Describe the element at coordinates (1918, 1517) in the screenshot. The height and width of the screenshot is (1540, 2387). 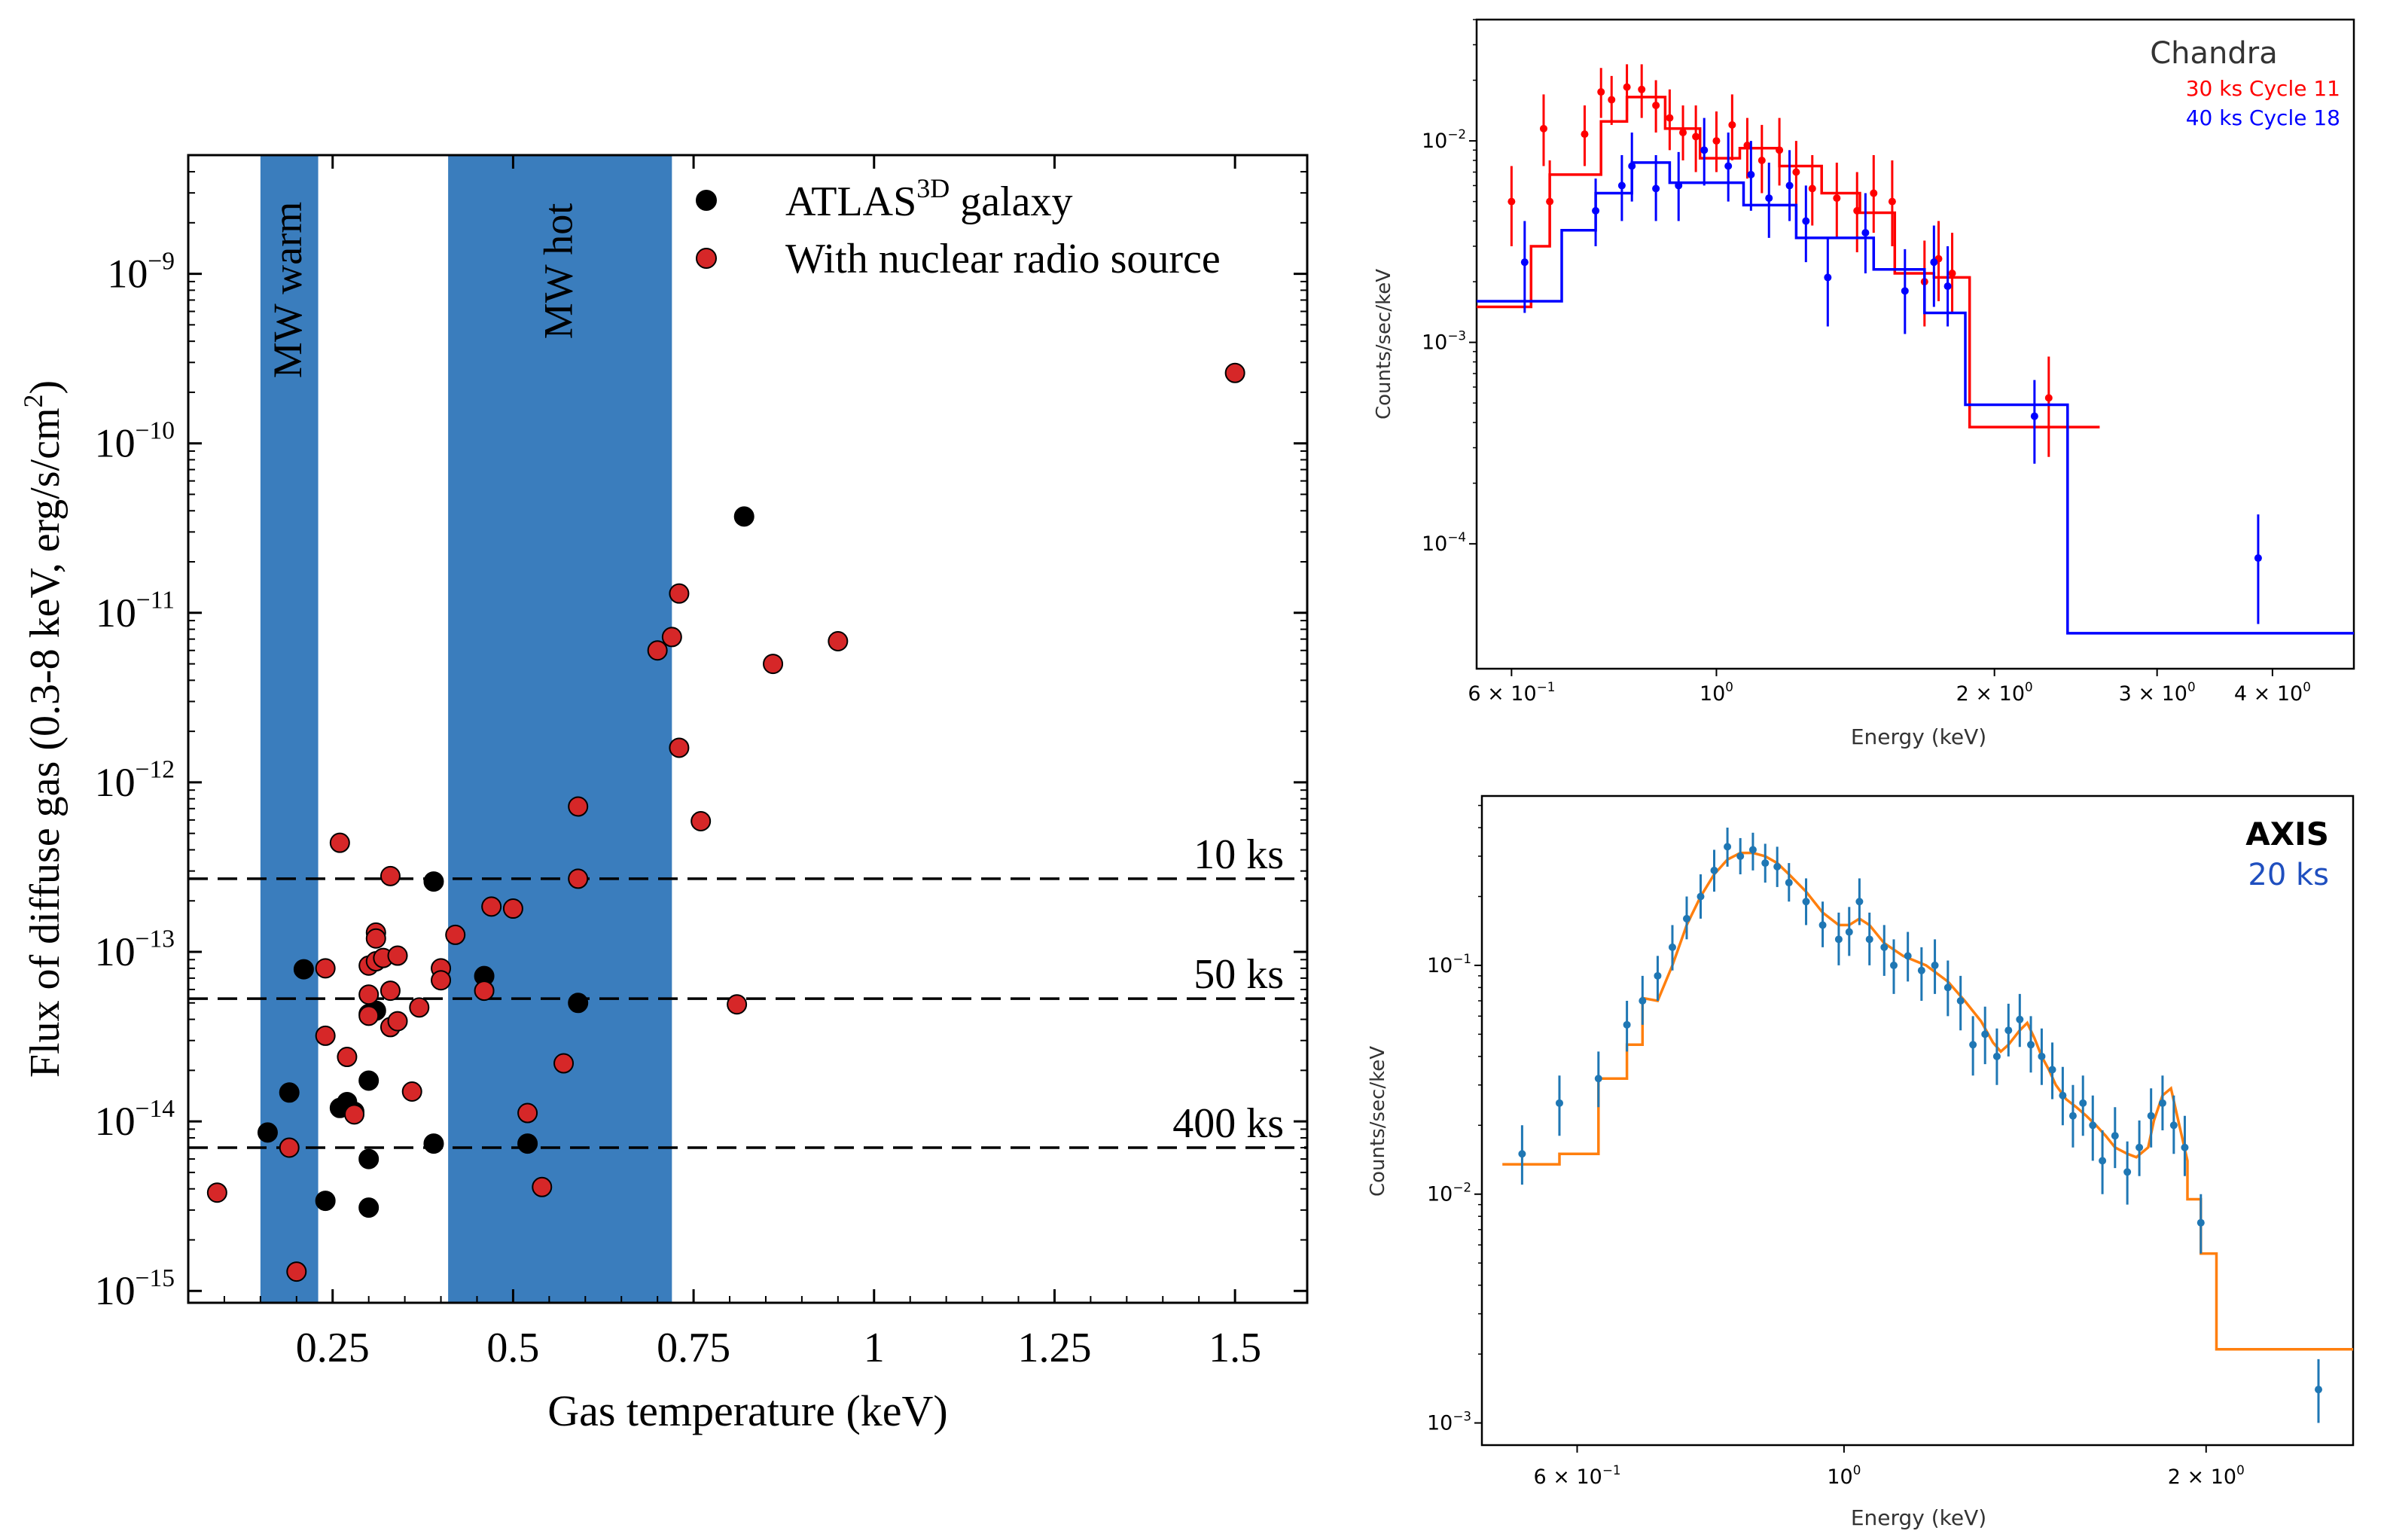
I see `ax-xlabel: Energy (keV)` at that location.